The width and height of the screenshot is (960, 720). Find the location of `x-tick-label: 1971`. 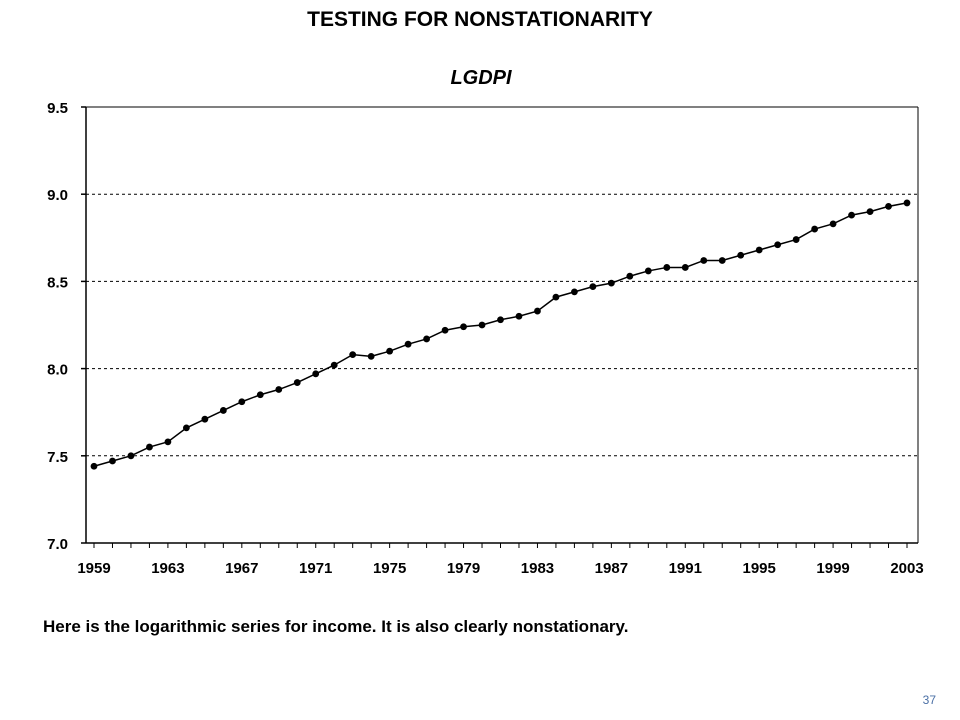

x-tick-label: 1971 is located at coordinates (315, 568).